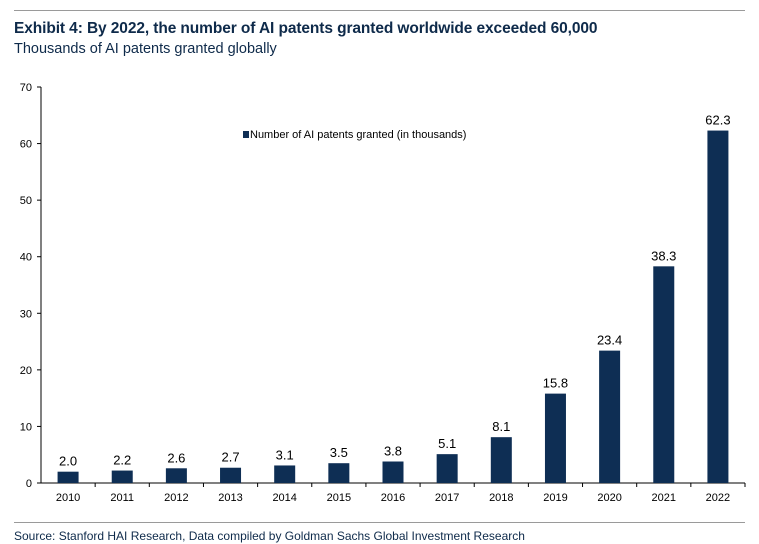 The height and width of the screenshot is (544, 759). What do you see at coordinates (379, 10) in the screenshot?
I see `top-rule` at bounding box center [379, 10].